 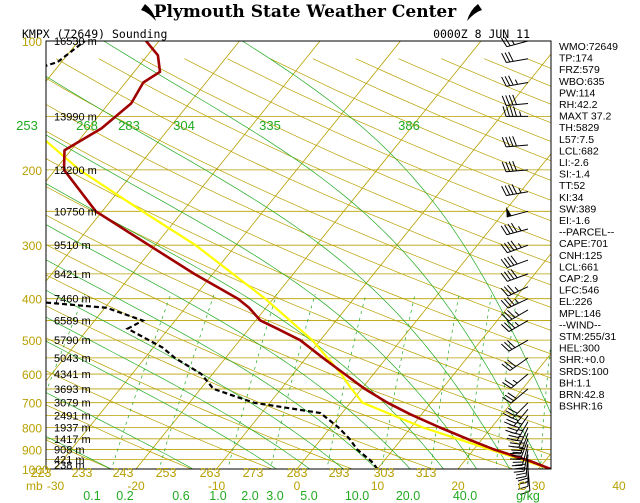 I want to click on temperature-tick-label: 10, so click(x=378, y=486).